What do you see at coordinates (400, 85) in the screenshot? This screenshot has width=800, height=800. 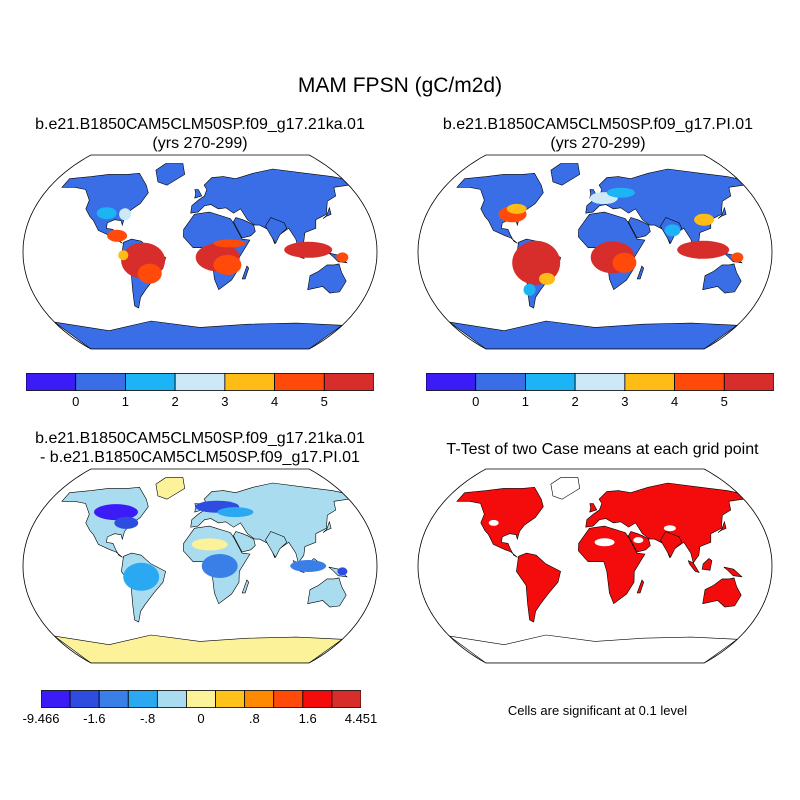 I see `page-title: MAM FPSN (gC/m2d)` at bounding box center [400, 85].